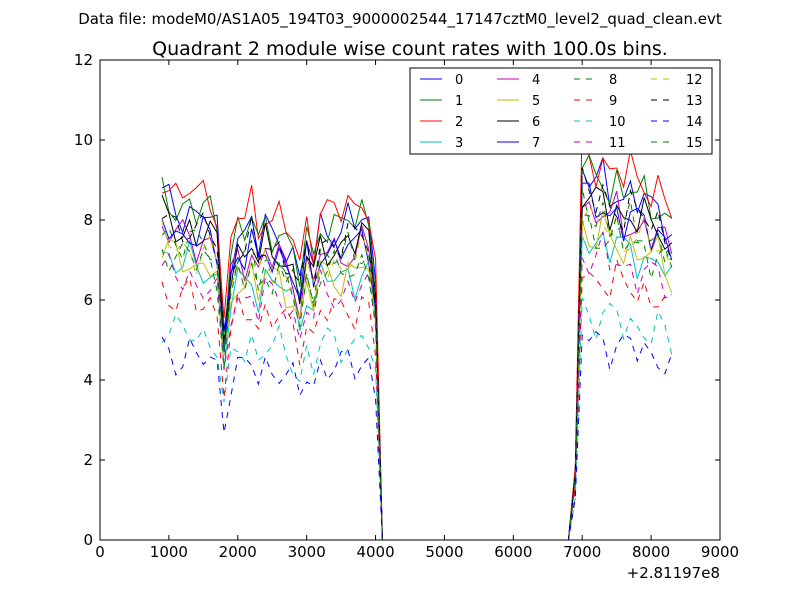  I want to click on x-tick-label: 6000, so click(513, 552).